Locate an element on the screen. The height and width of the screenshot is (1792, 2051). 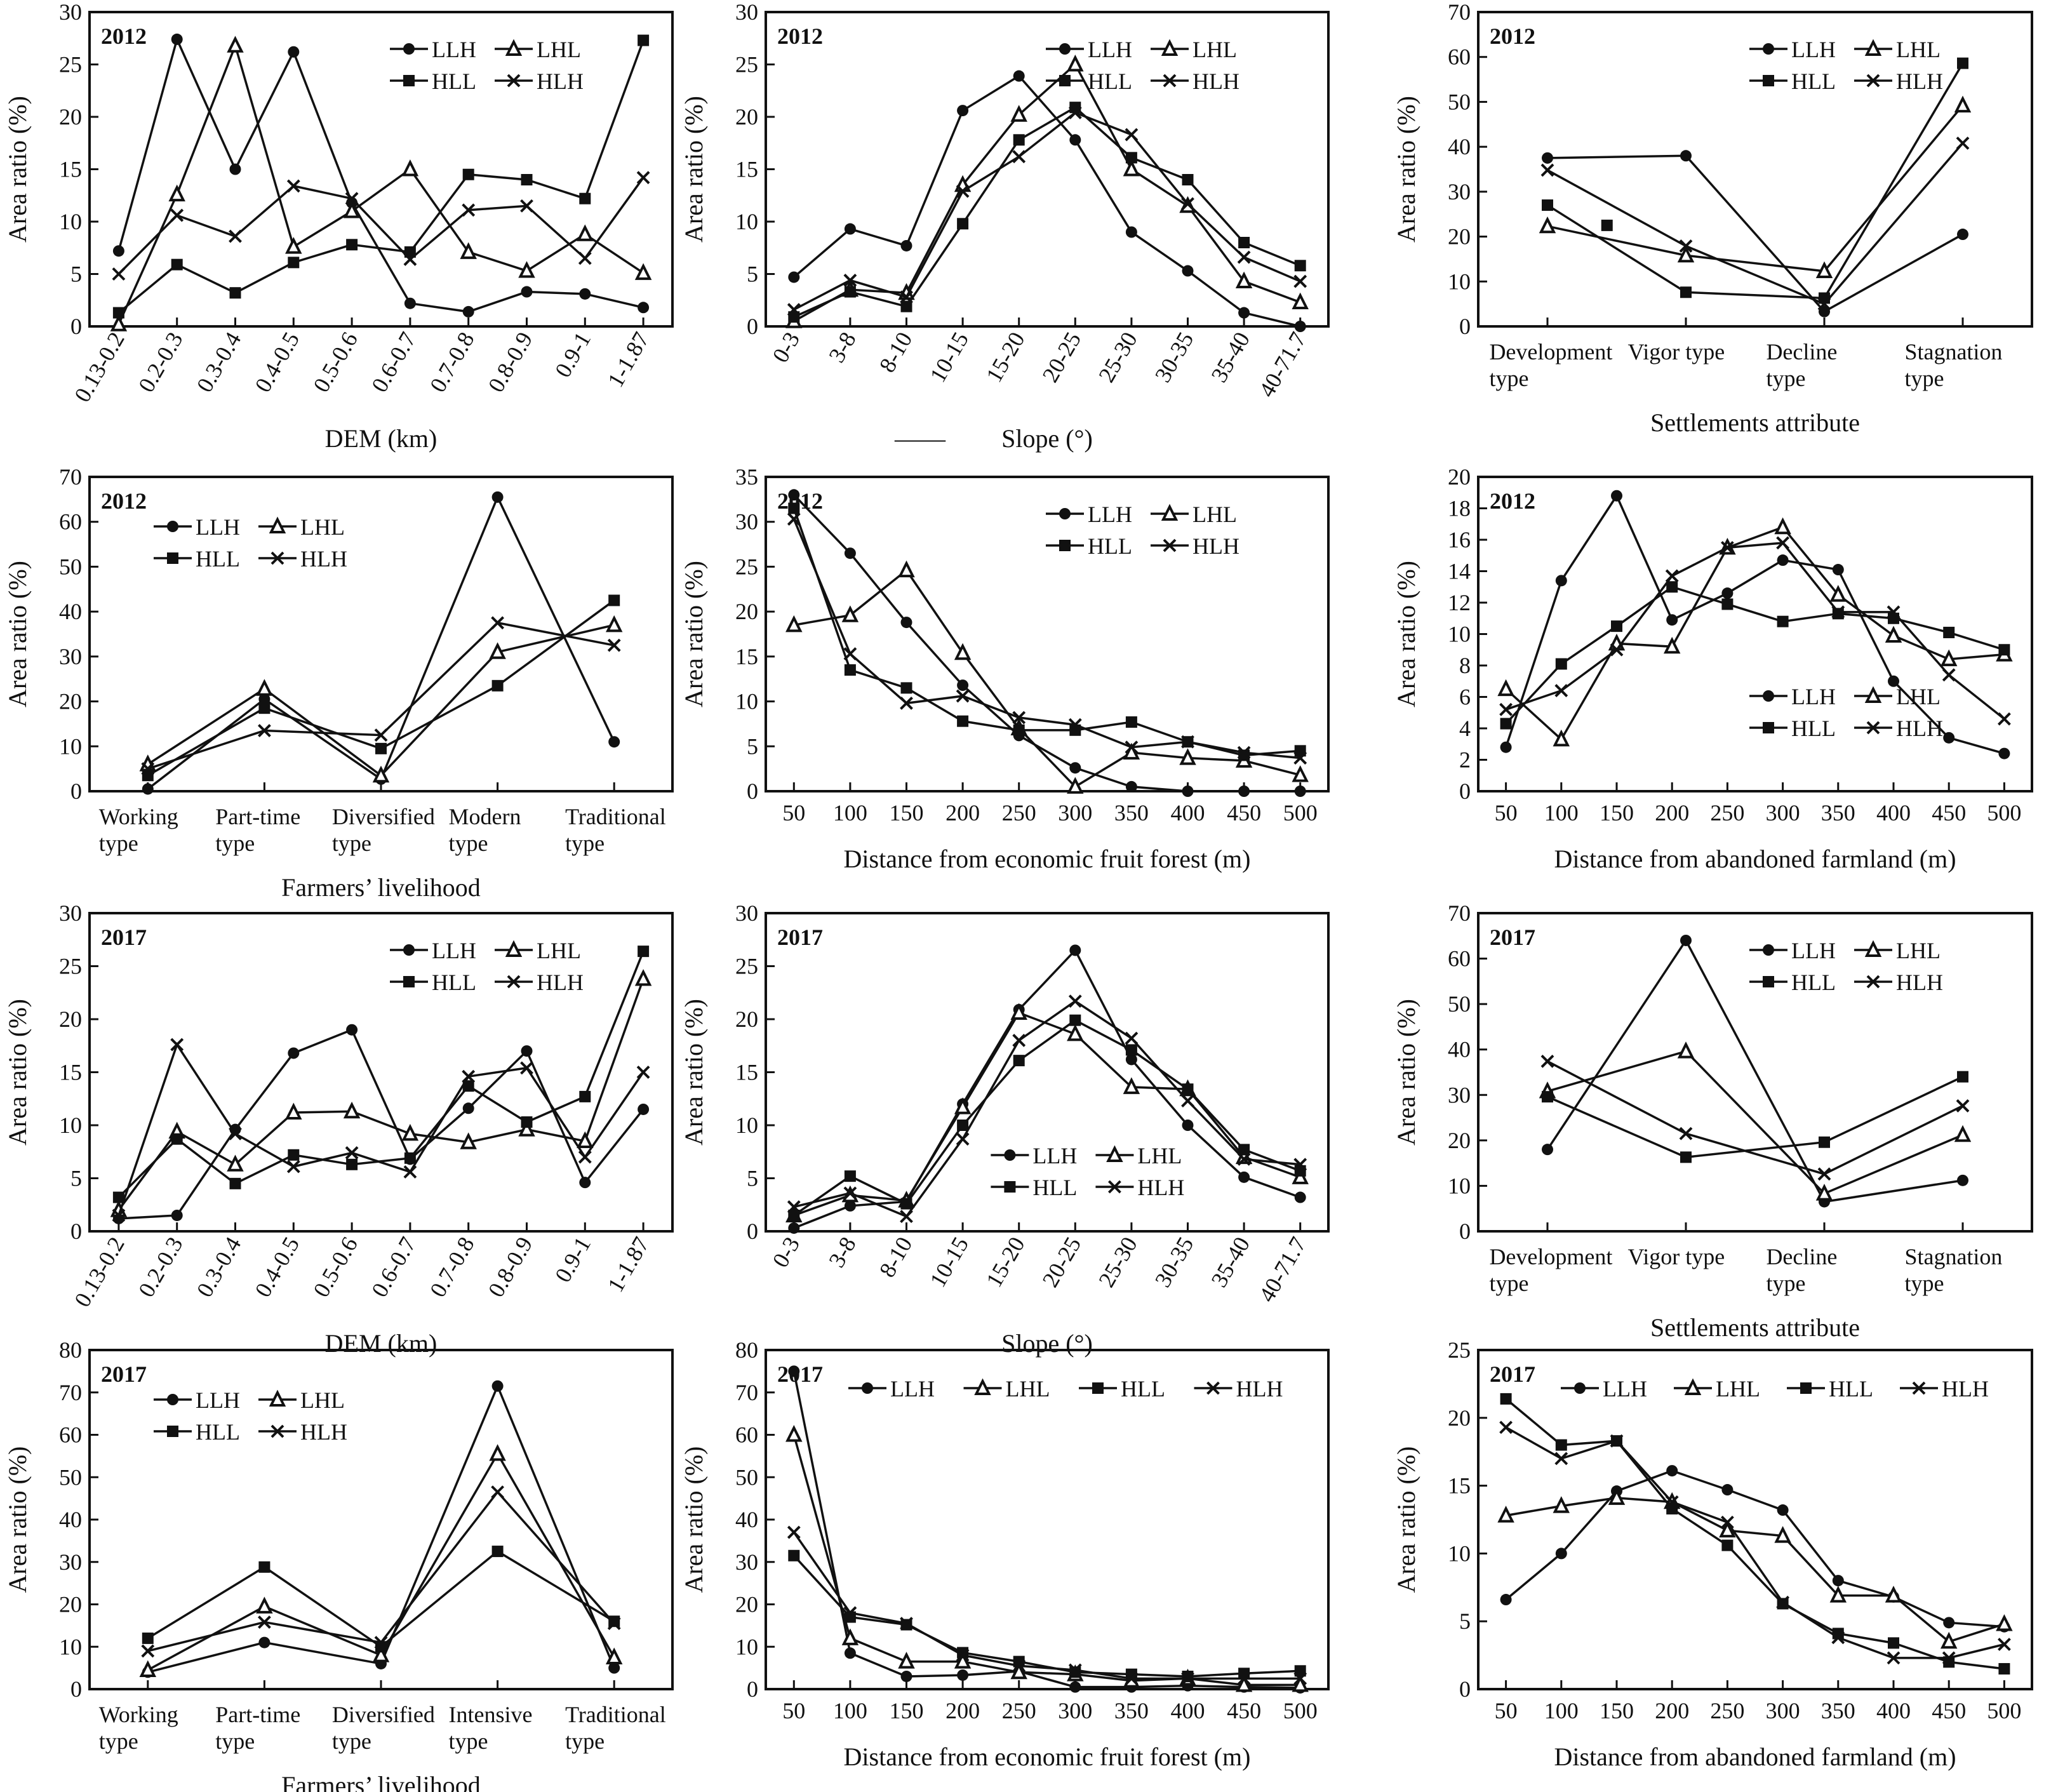
x-tick-label: 450 is located at coordinates (1949, 813).